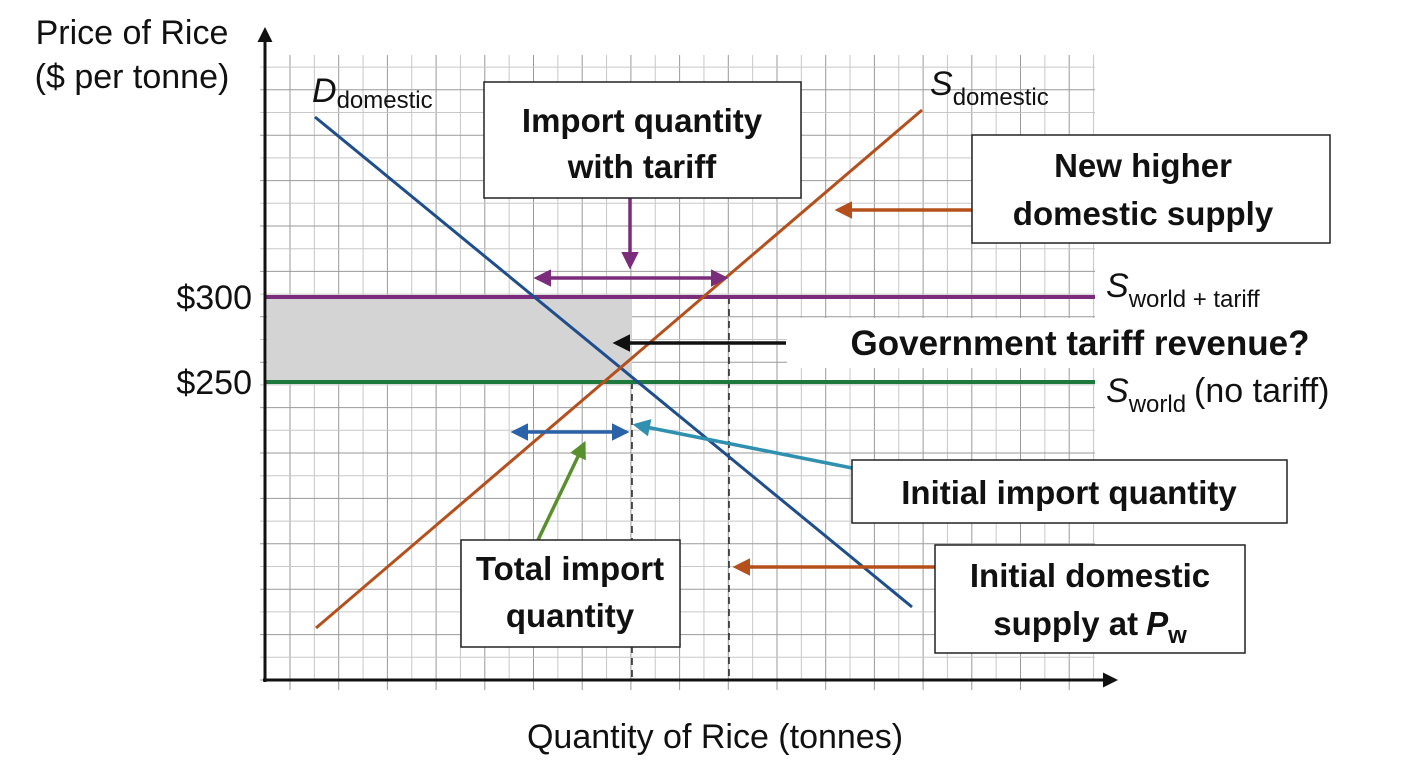 Image resolution: width=1408 pixels, height=768 pixels. What do you see at coordinates (1157, 404) in the screenshot?
I see `curve-subscript: world` at bounding box center [1157, 404].